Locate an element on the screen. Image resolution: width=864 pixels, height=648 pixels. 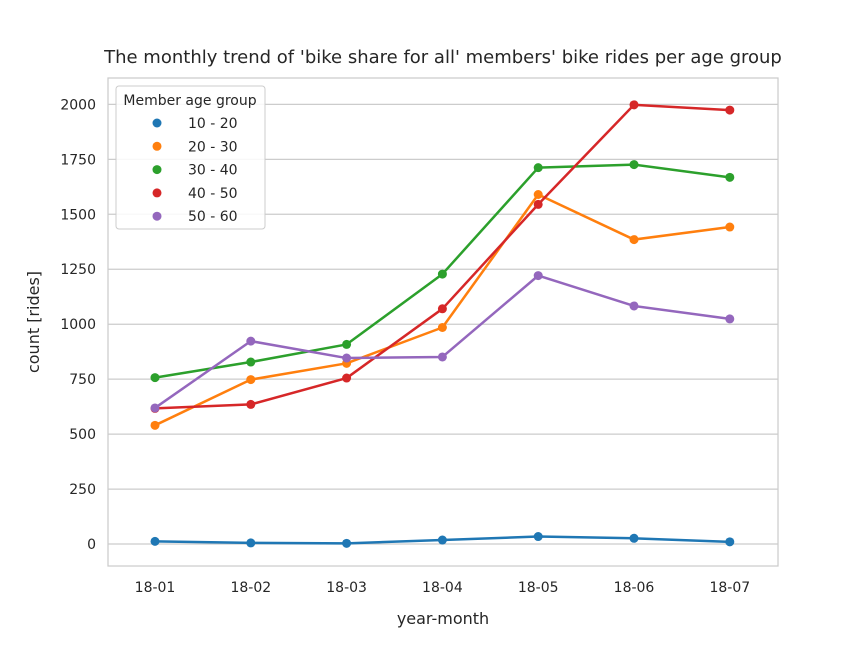
legend-label: 30 - 40 is located at coordinates (213, 171).